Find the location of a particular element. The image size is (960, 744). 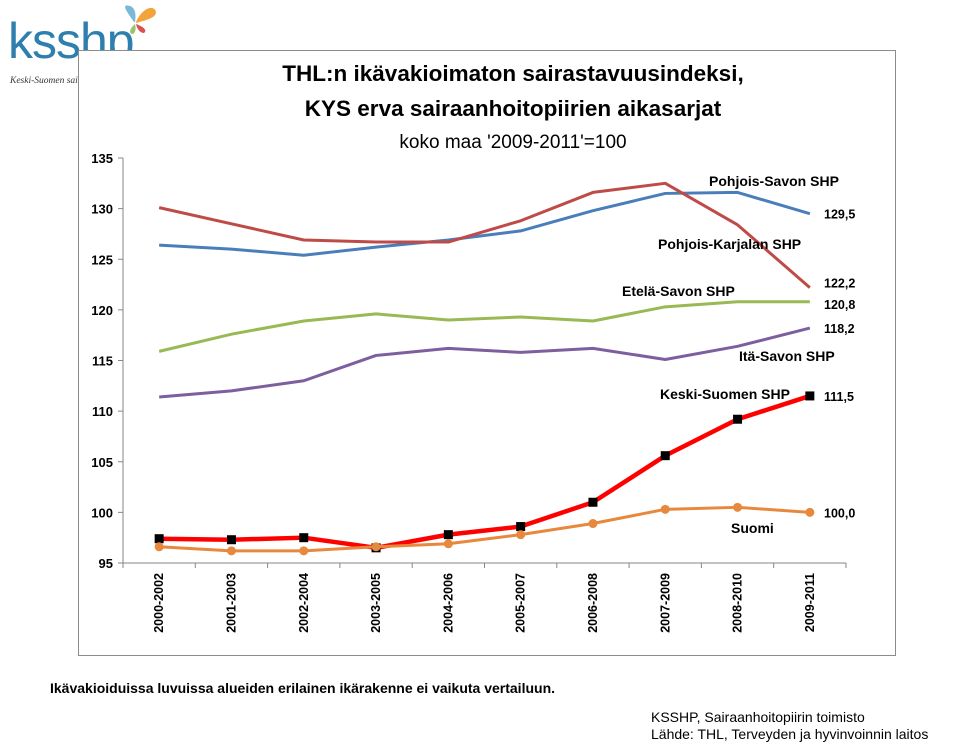

series-end-value-label: 122,2 is located at coordinates (839, 284).